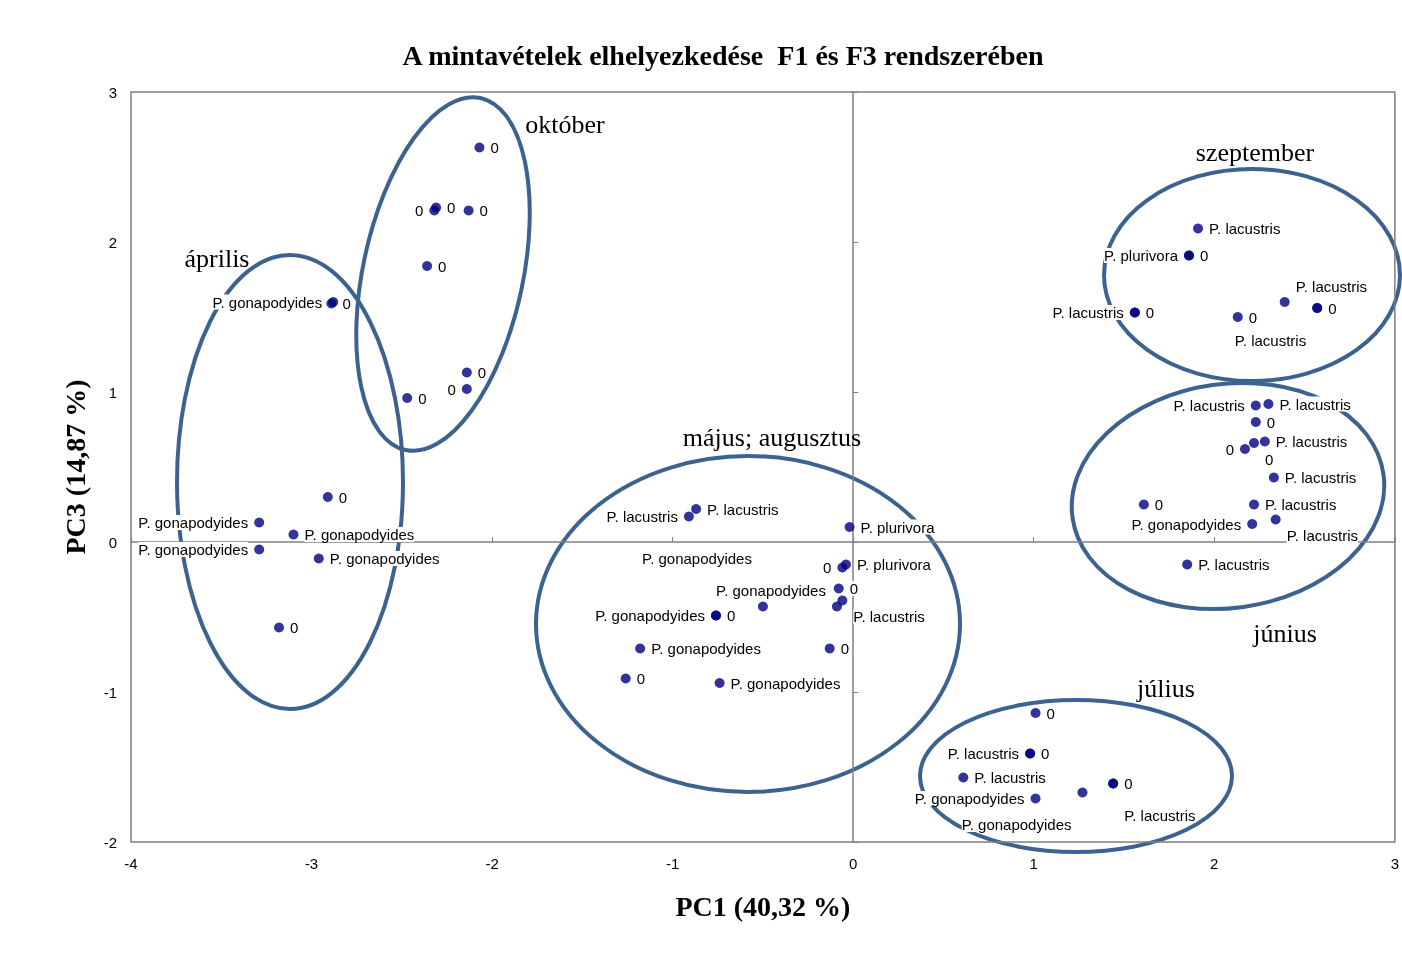 The height and width of the screenshot is (958, 1402). What do you see at coordinates (1214, 863) in the screenshot?
I see `x-tick-label: 2` at bounding box center [1214, 863].